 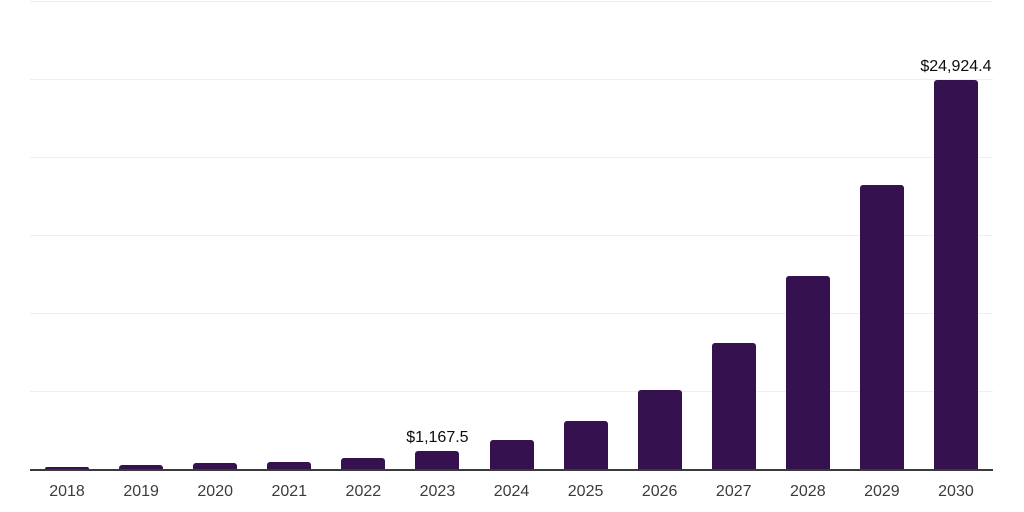 I want to click on bar-2021, so click(x=289, y=465).